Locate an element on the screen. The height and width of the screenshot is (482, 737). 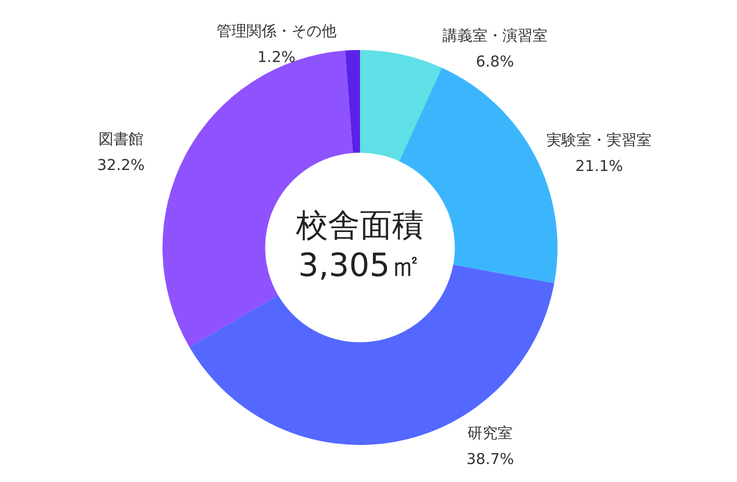
data-label: 38.7% is located at coordinates (490, 459).